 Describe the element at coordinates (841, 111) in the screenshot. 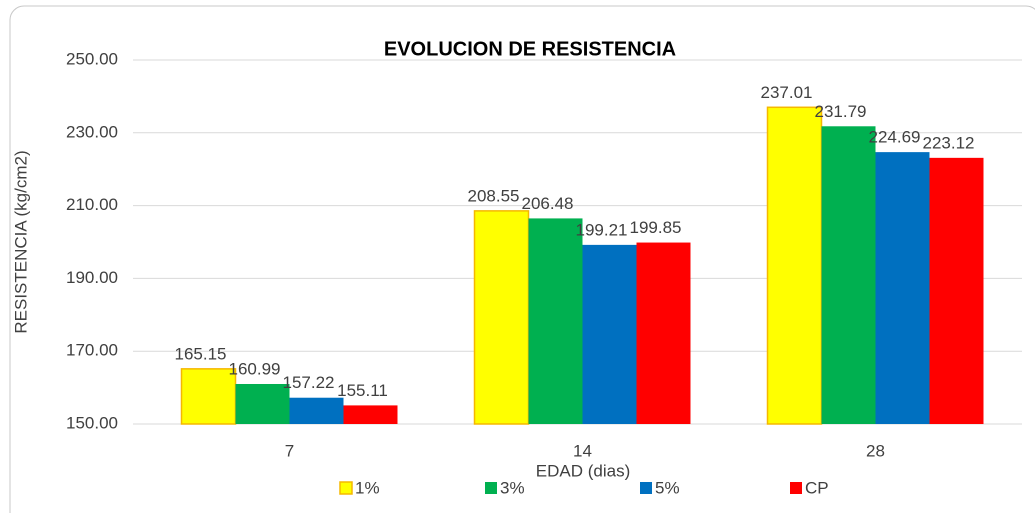

I see `value-label: 231.79` at that location.